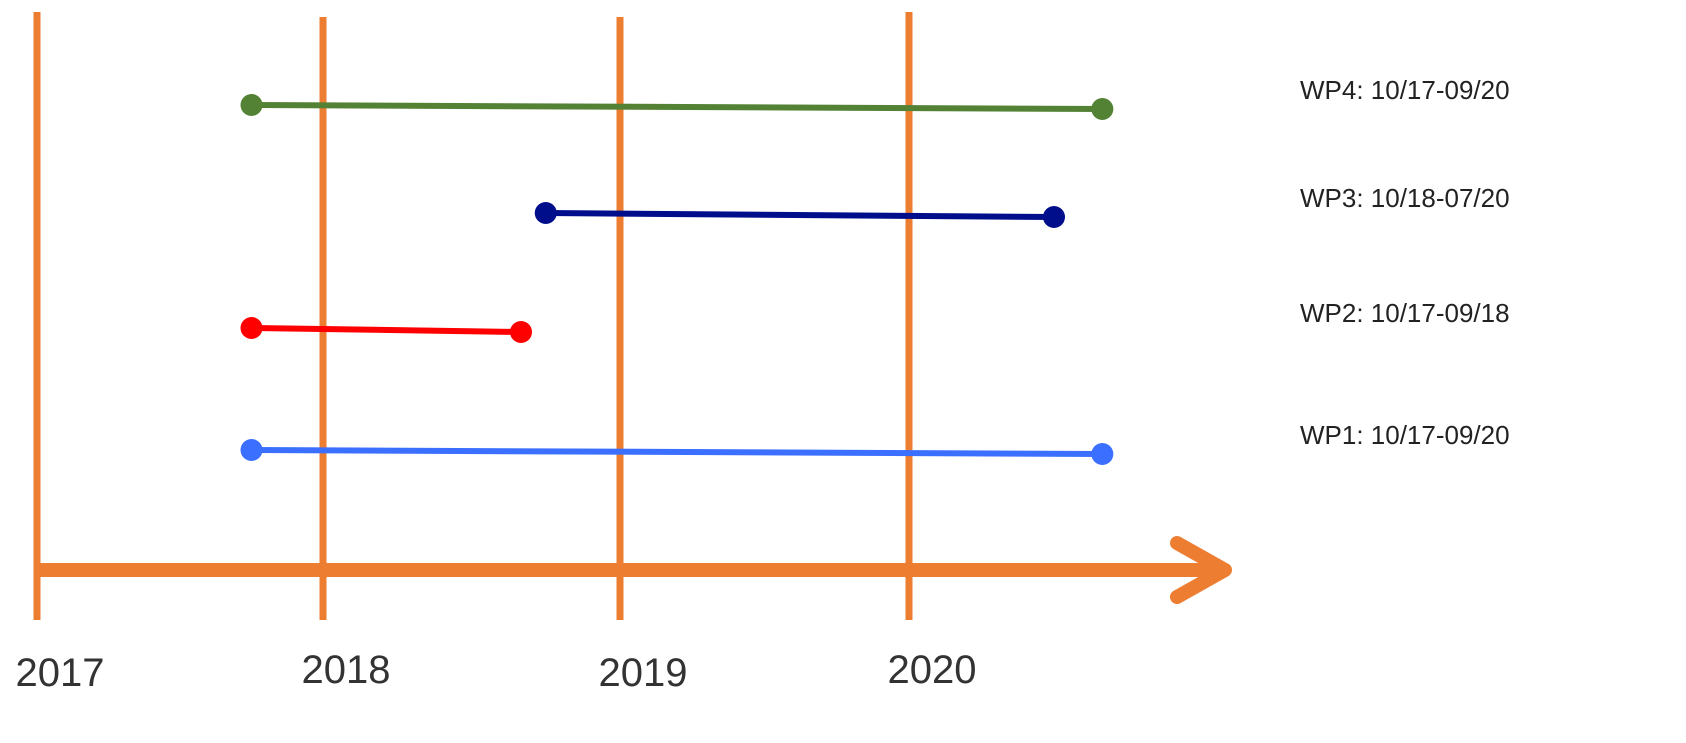 The image size is (1686, 743). I want to click on year-label-2017: 2017, so click(60, 673).